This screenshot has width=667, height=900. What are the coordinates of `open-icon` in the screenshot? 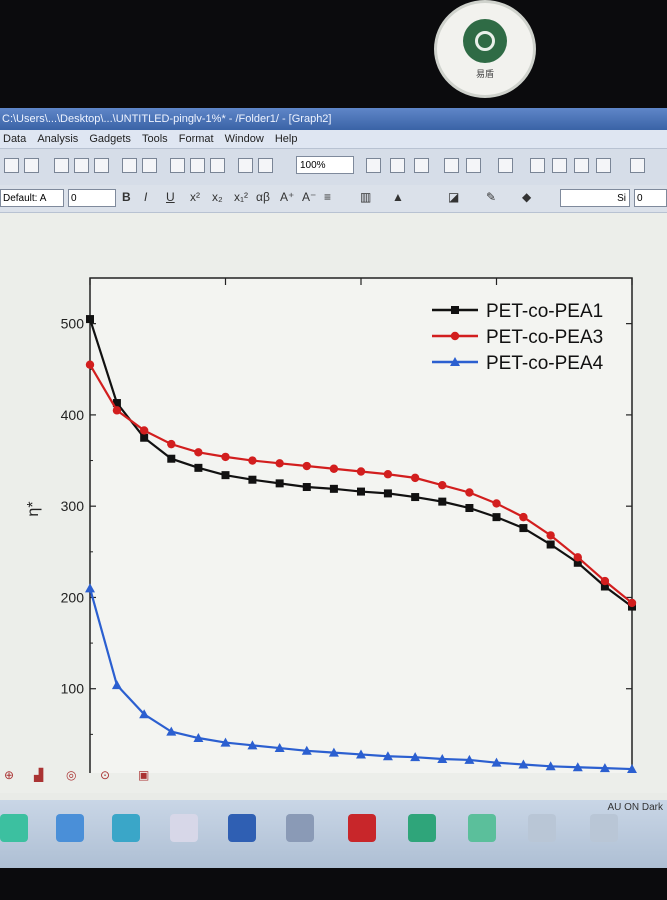 It's located at (31, 165).